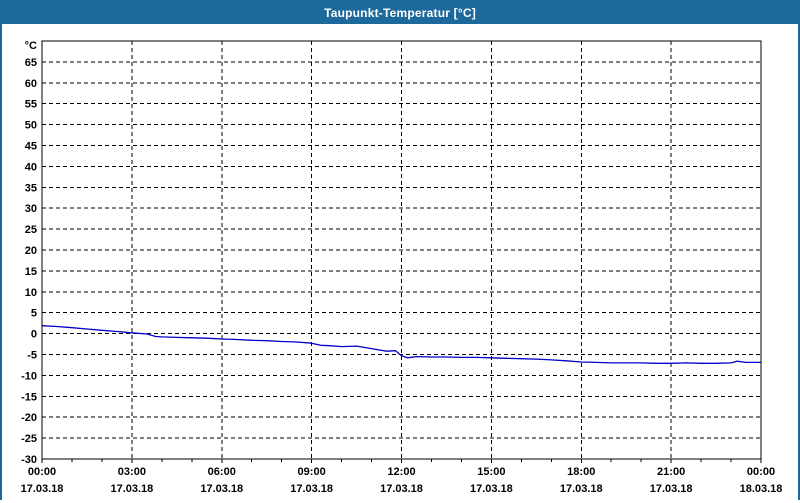  Describe the element at coordinates (31, 46) in the screenshot. I see `y-axis-unit-label: °C` at that location.